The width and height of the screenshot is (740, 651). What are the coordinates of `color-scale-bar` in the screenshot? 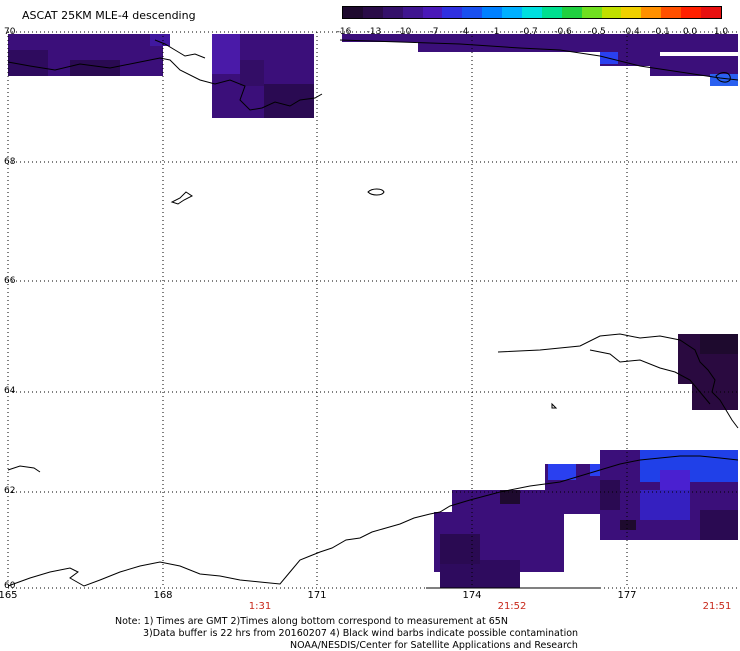 It's located at (532, 12).